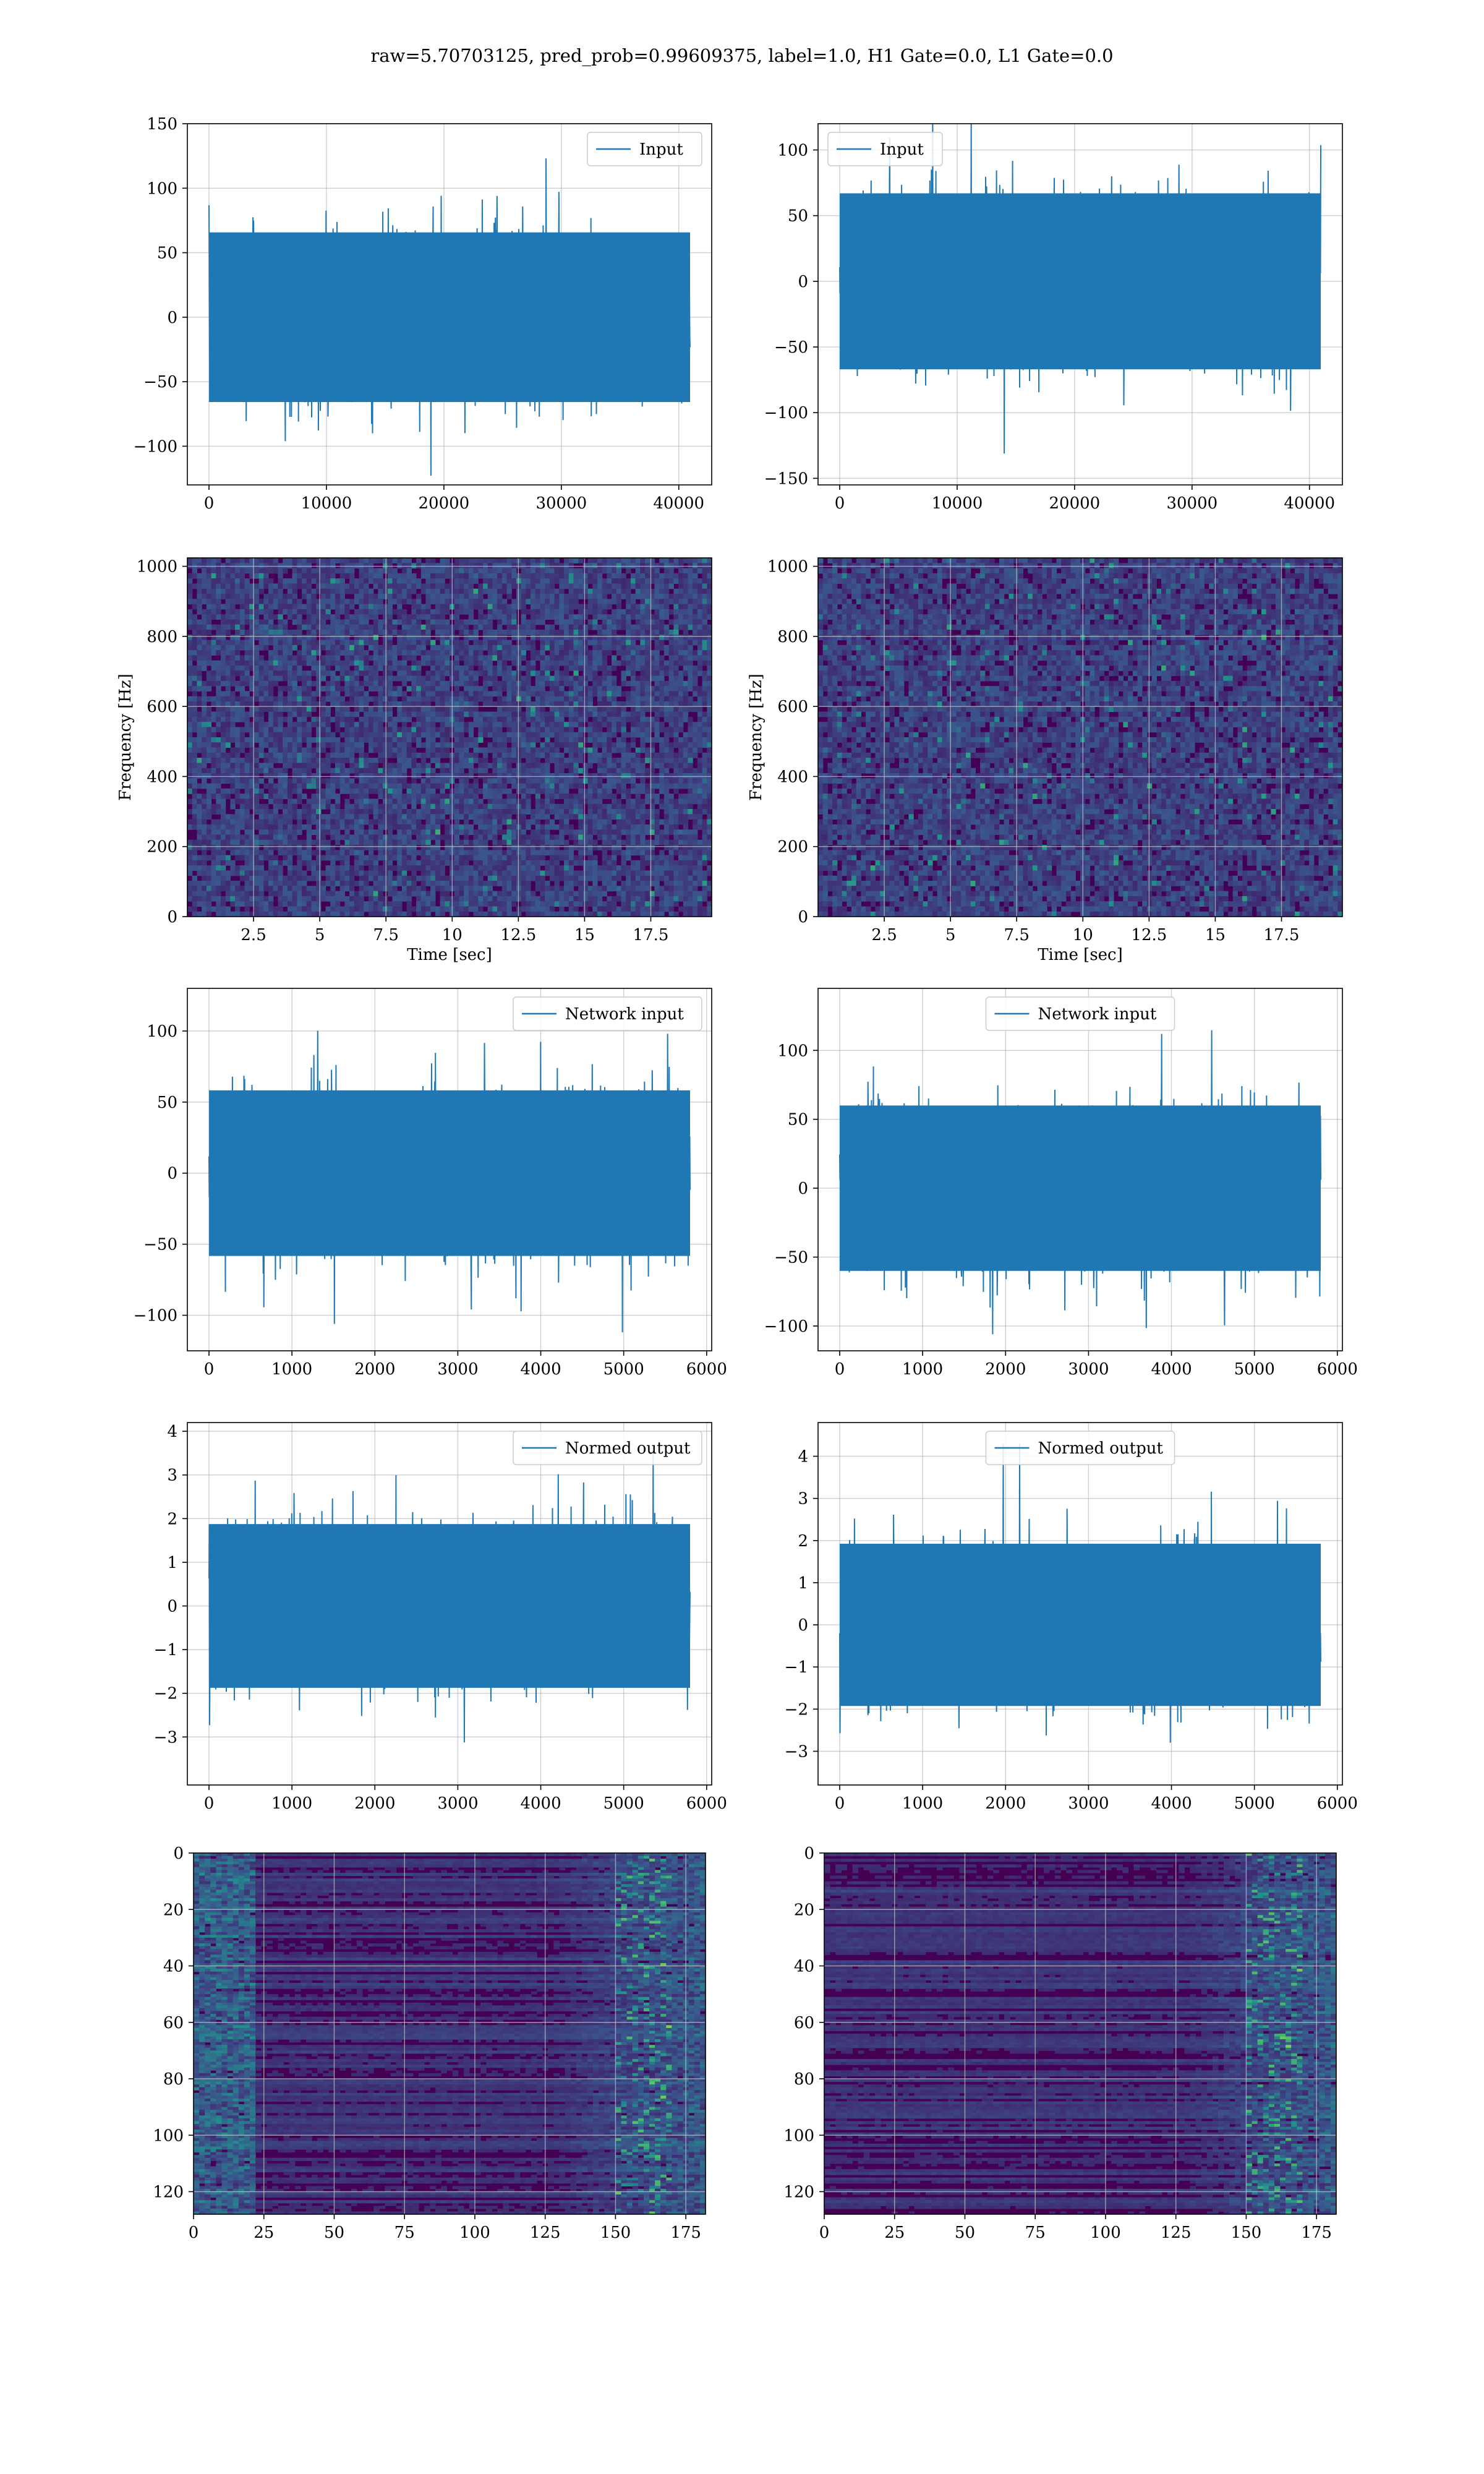 The image size is (1484, 2474). Describe the element at coordinates (902, 149) in the screenshot. I see `legend-label: Input` at that location.